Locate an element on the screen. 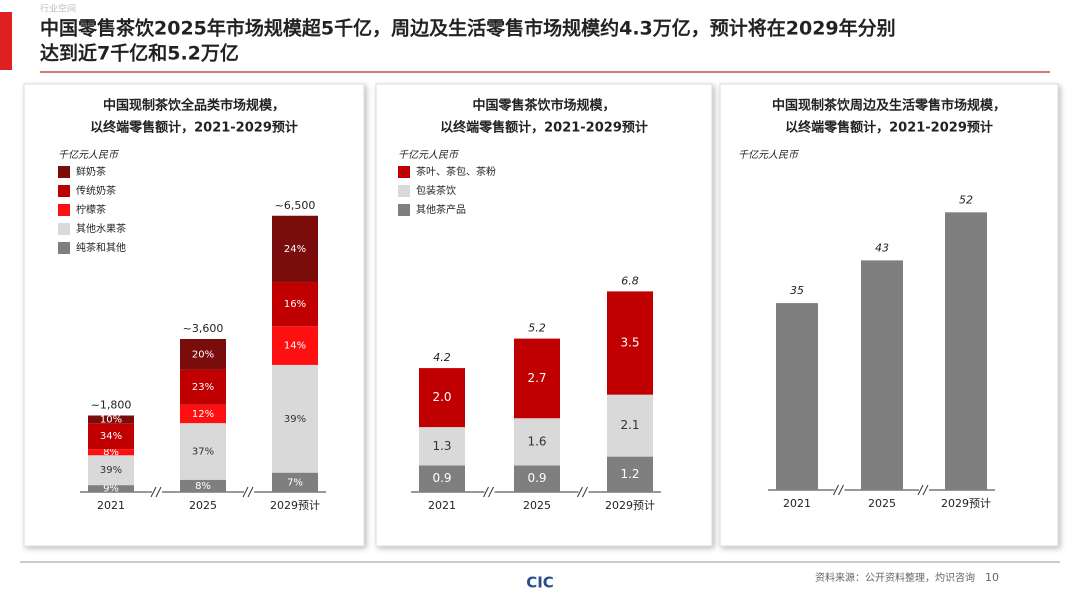 The height and width of the screenshot is (604, 1080). segment-label: 1.3 is located at coordinates (441, 446).